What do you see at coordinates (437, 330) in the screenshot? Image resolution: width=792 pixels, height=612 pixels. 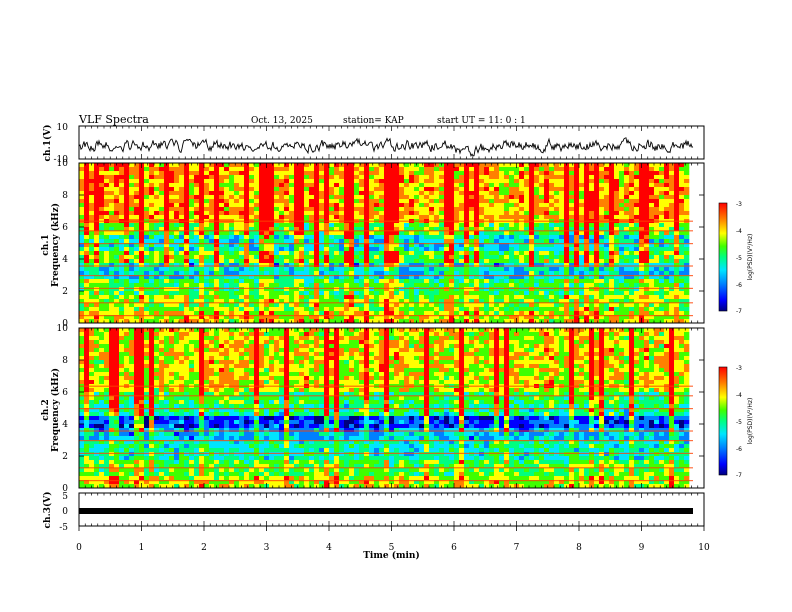 I see `ch2-spectrogram-cell` at bounding box center [437, 330].